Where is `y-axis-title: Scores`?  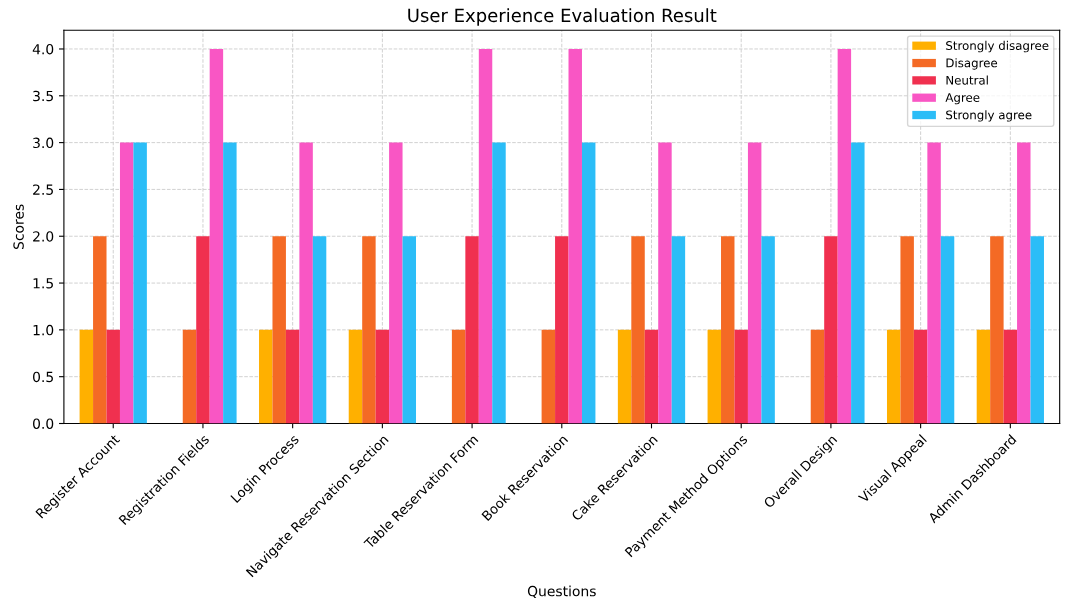
y-axis-title: Scores is located at coordinates (18, 227).